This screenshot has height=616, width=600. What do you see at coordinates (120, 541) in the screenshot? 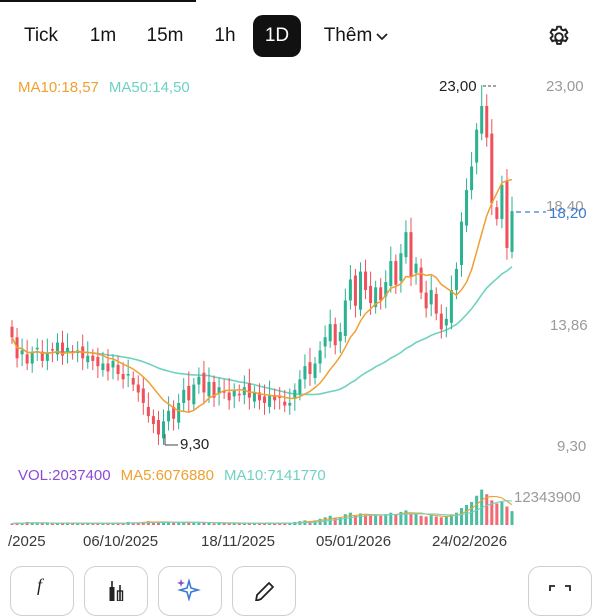
I see `x-tick-label: 06/10/2025` at bounding box center [120, 541].